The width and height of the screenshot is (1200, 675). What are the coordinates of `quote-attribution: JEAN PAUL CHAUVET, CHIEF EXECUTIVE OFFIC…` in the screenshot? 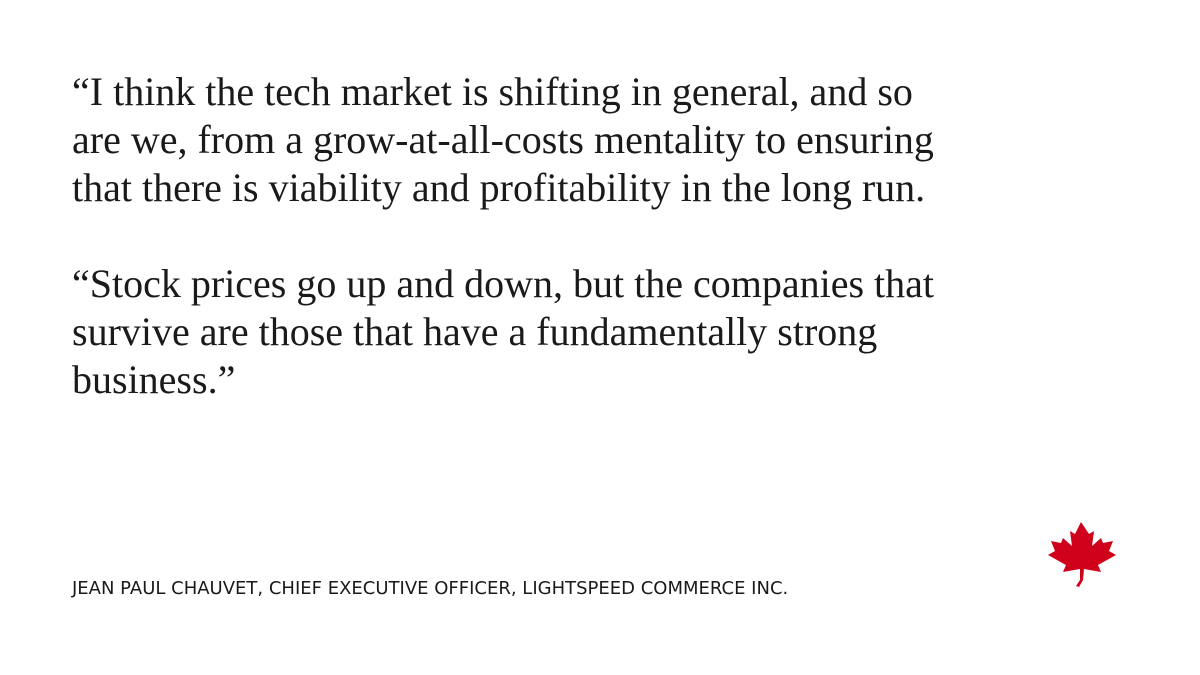 It's located at (430, 588).